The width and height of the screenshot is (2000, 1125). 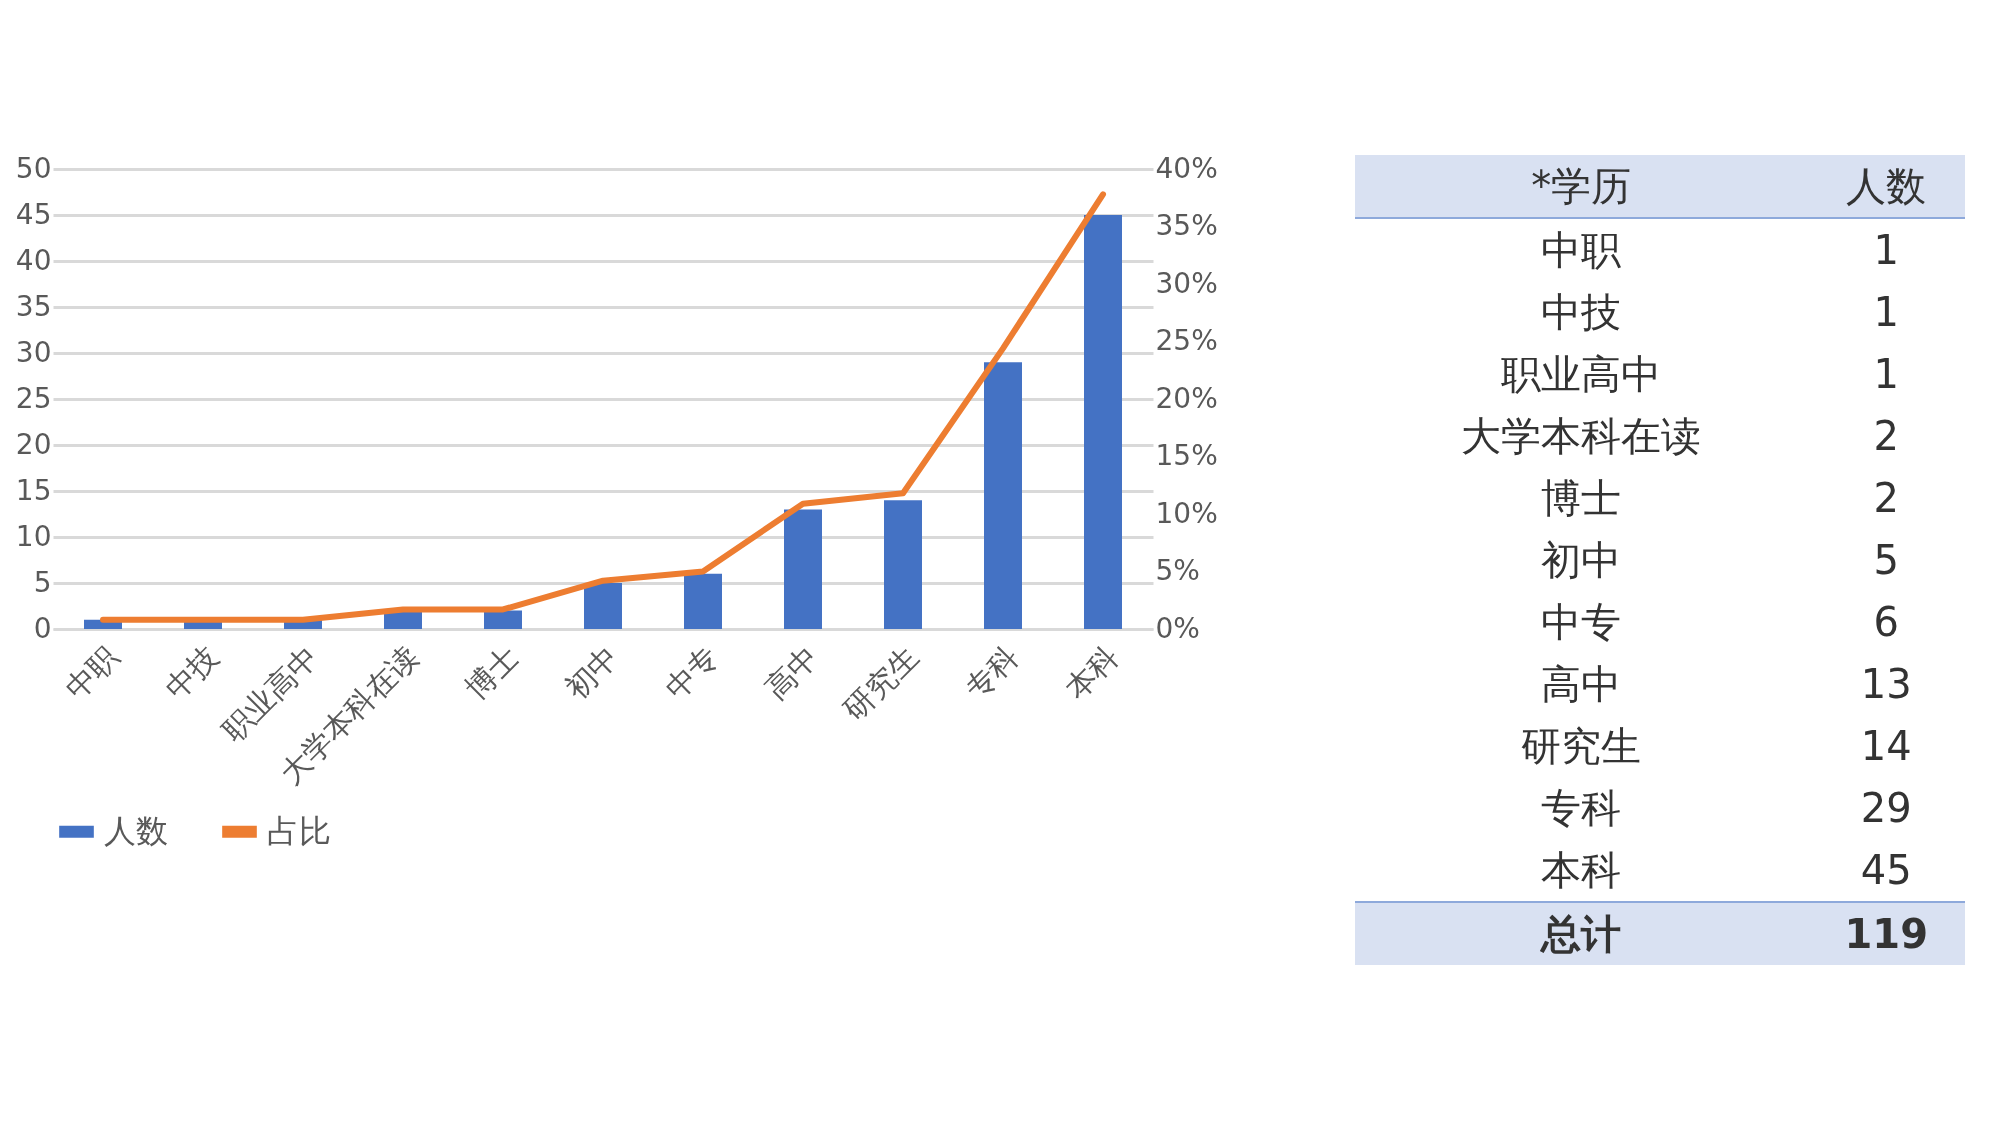 What do you see at coordinates (1186, 168) in the screenshot?
I see `y2-tick-label: 40%` at bounding box center [1186, 168].